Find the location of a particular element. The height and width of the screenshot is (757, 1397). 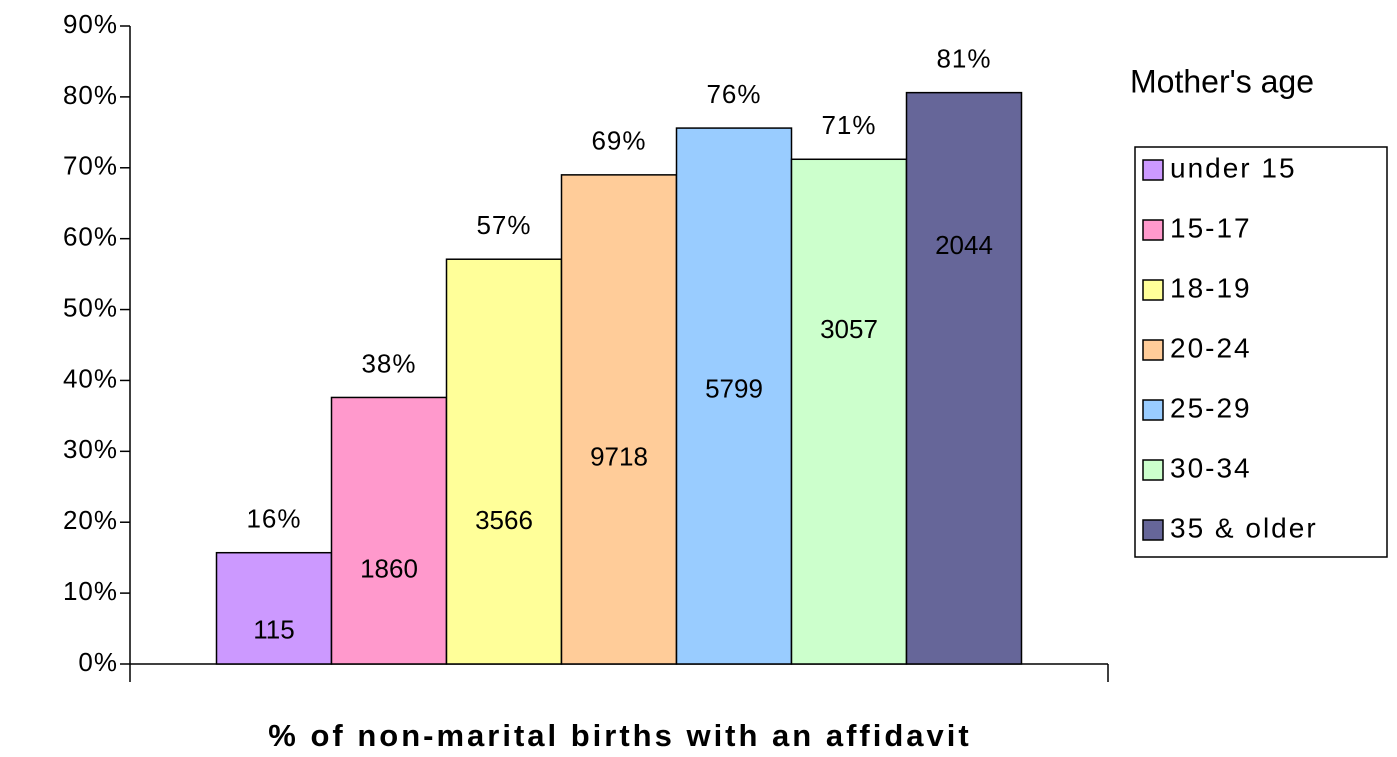

y-tick-label: 50% is located at coordinates (90, 307).